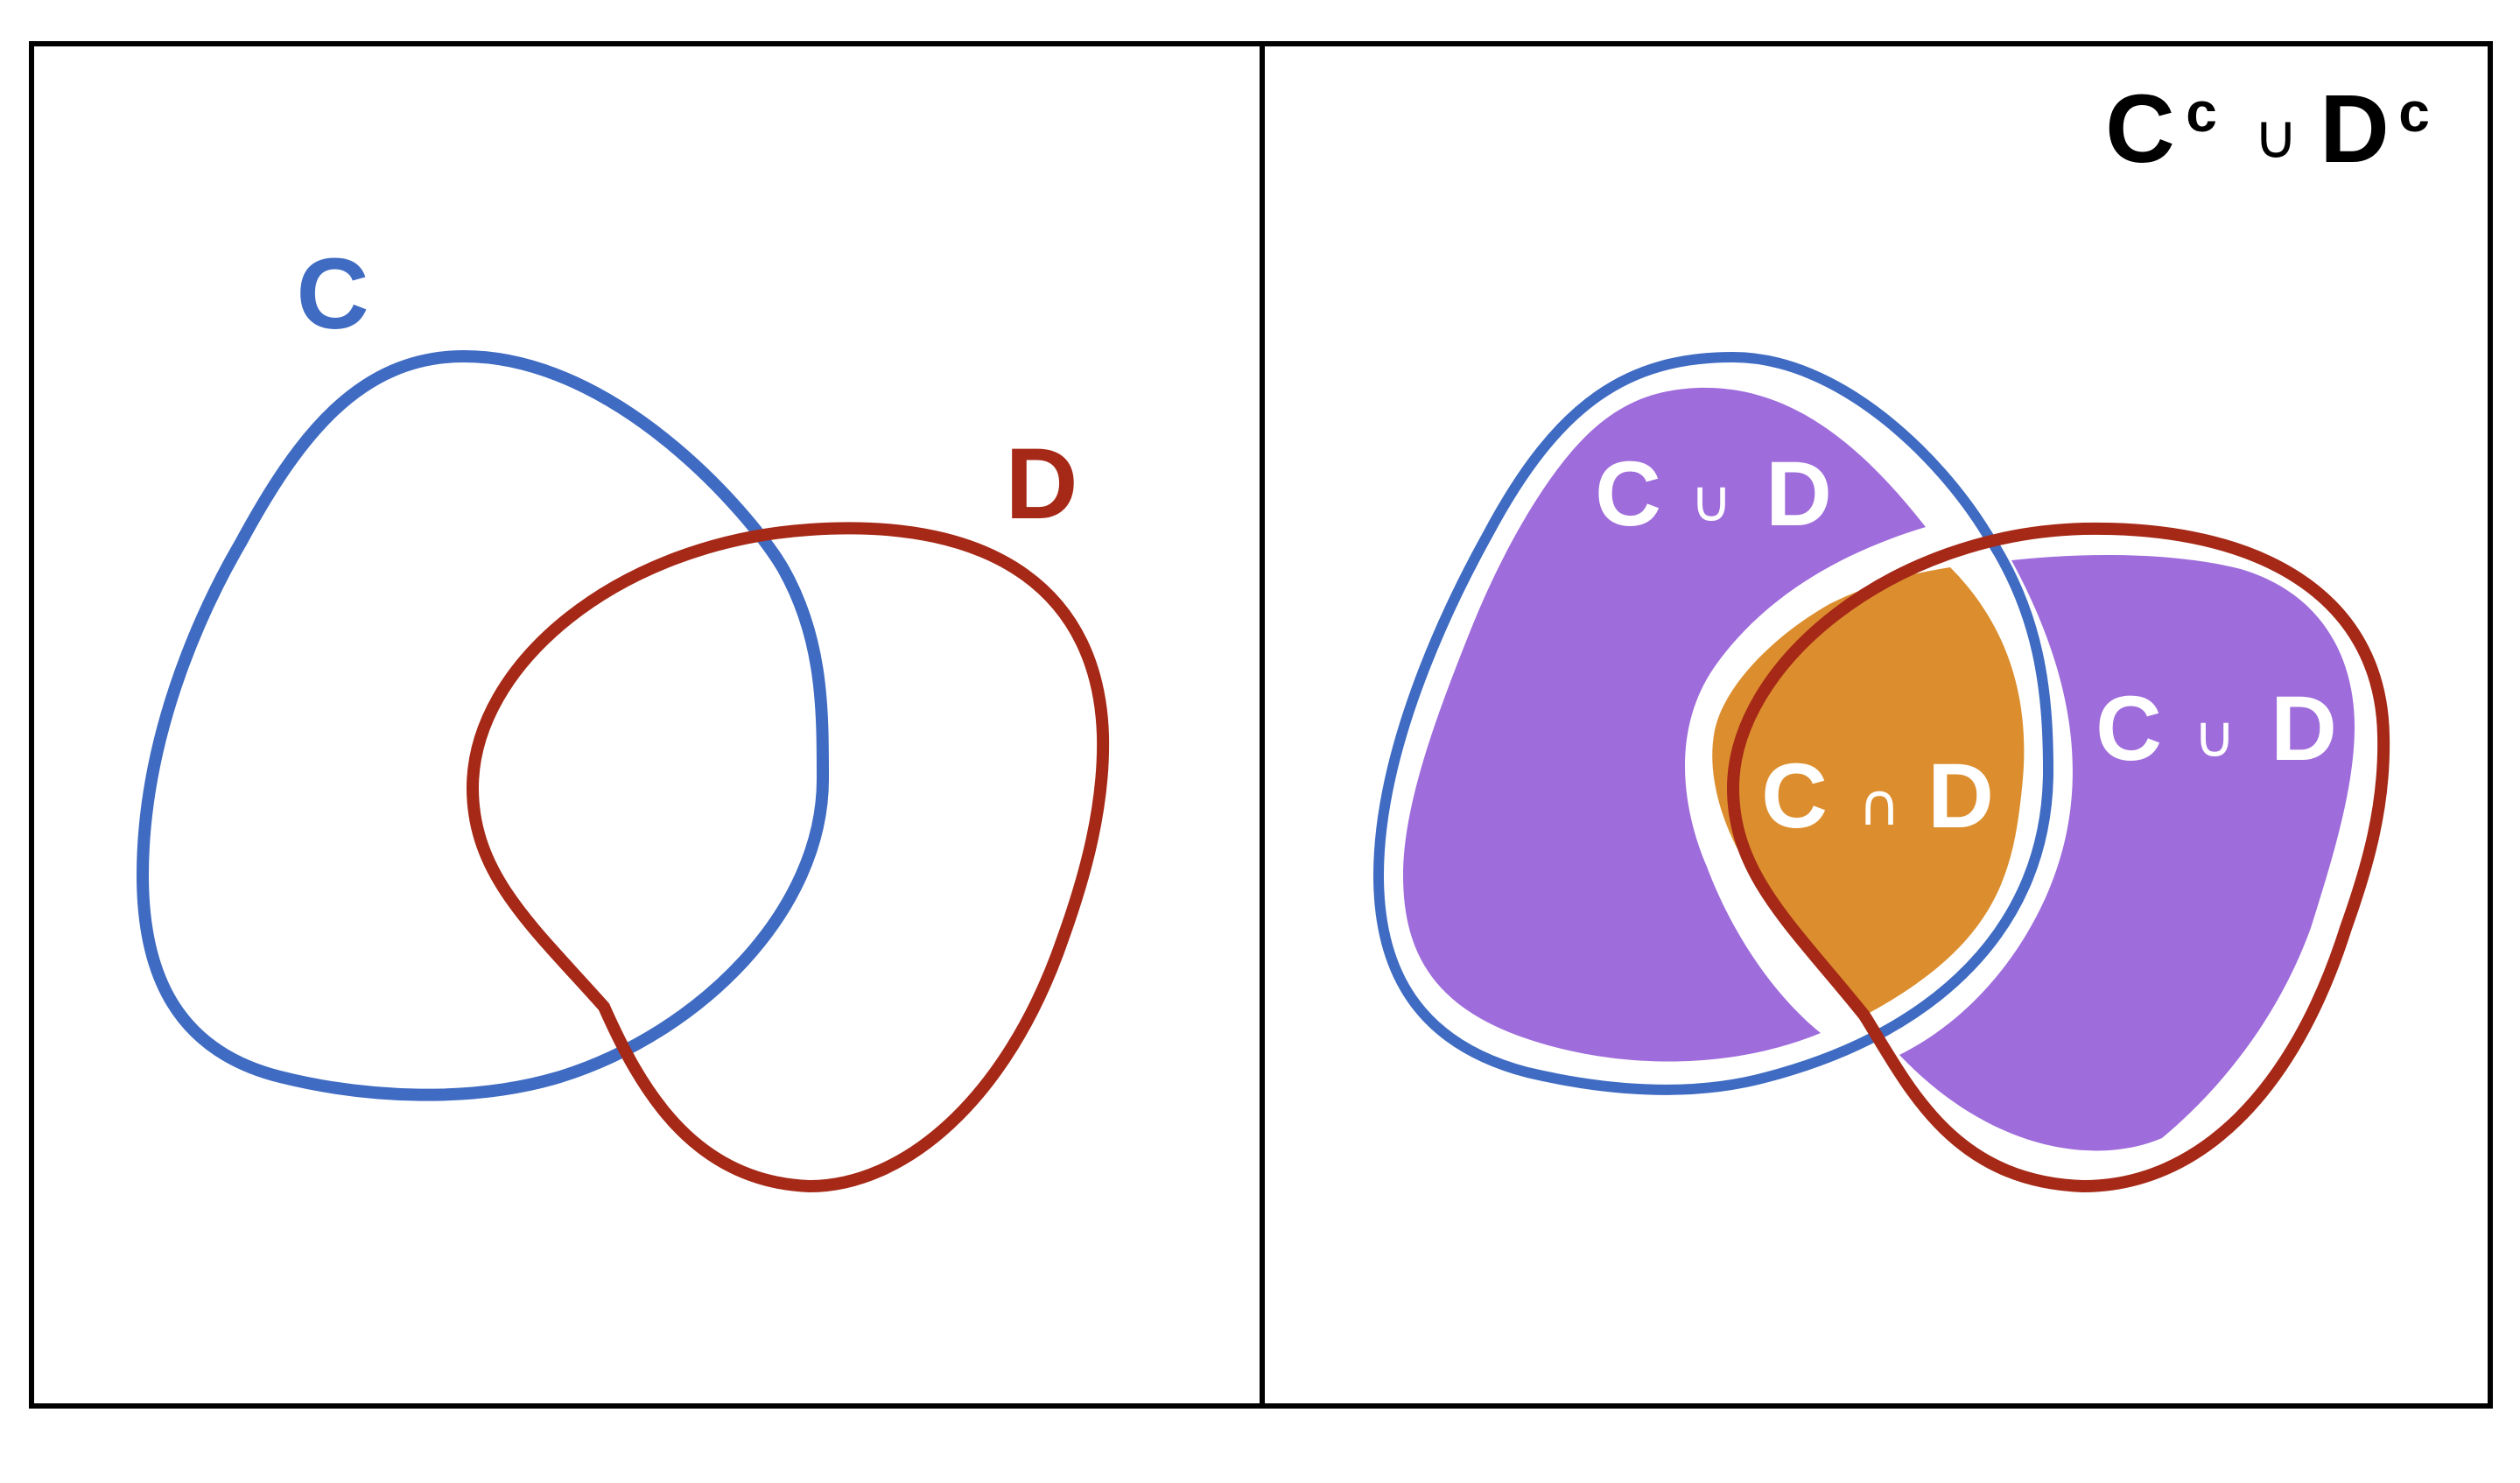  Describe the element at coordinates (332, 294) in the screenshot. I see `label-c: C` at that location.